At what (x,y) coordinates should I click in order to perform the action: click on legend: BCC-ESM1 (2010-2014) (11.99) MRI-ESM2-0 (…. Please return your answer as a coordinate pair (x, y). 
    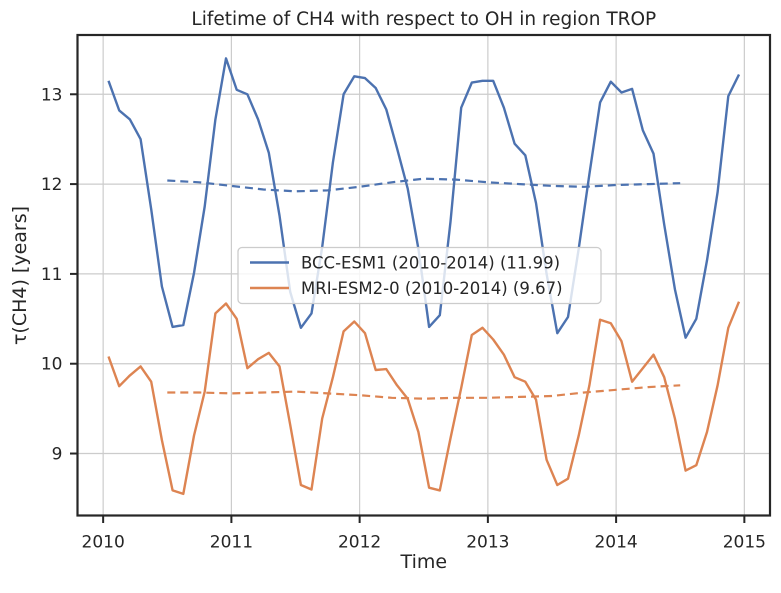
    Looking at the image, I should click on (419, 275).